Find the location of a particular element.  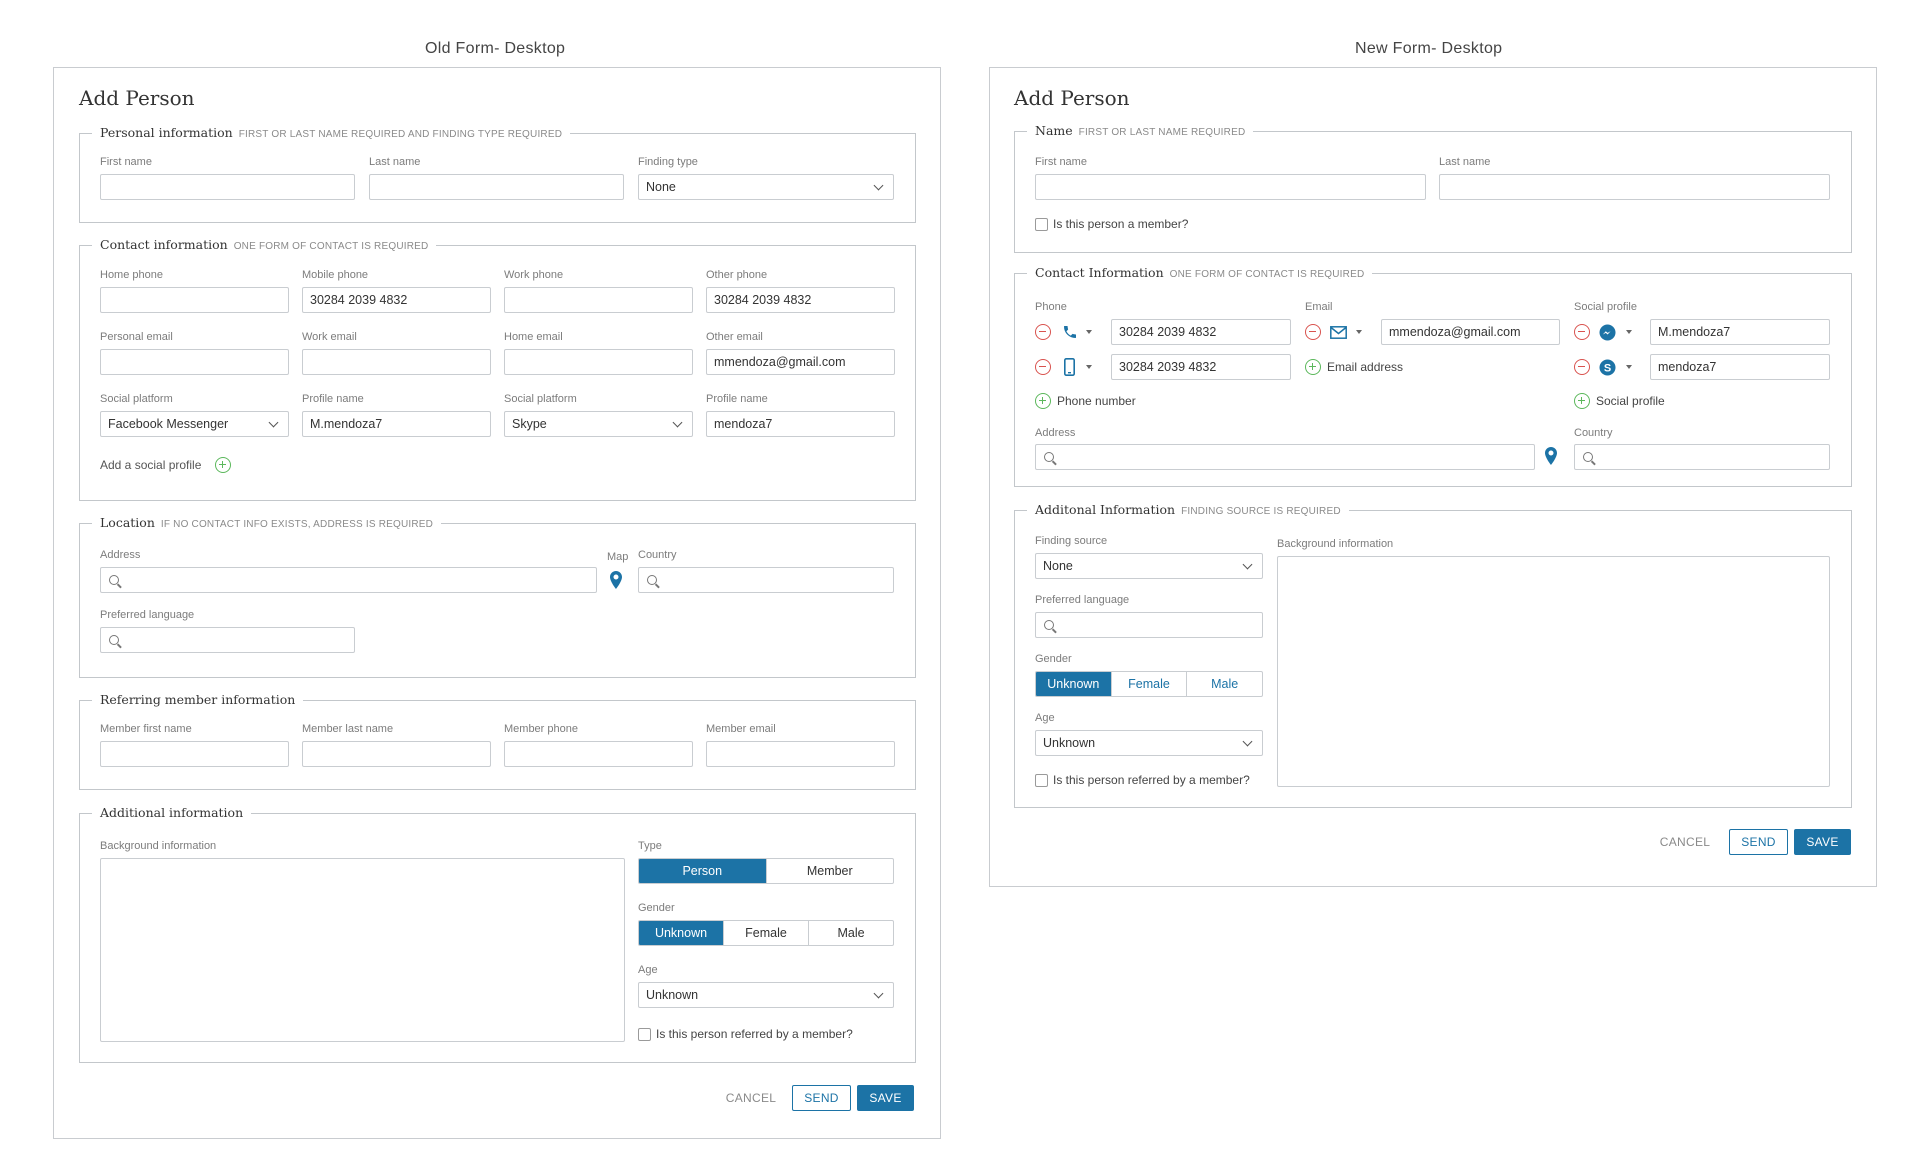

phone-input-2: 30284 2039 4832 is located at coordinates (1201, 367).